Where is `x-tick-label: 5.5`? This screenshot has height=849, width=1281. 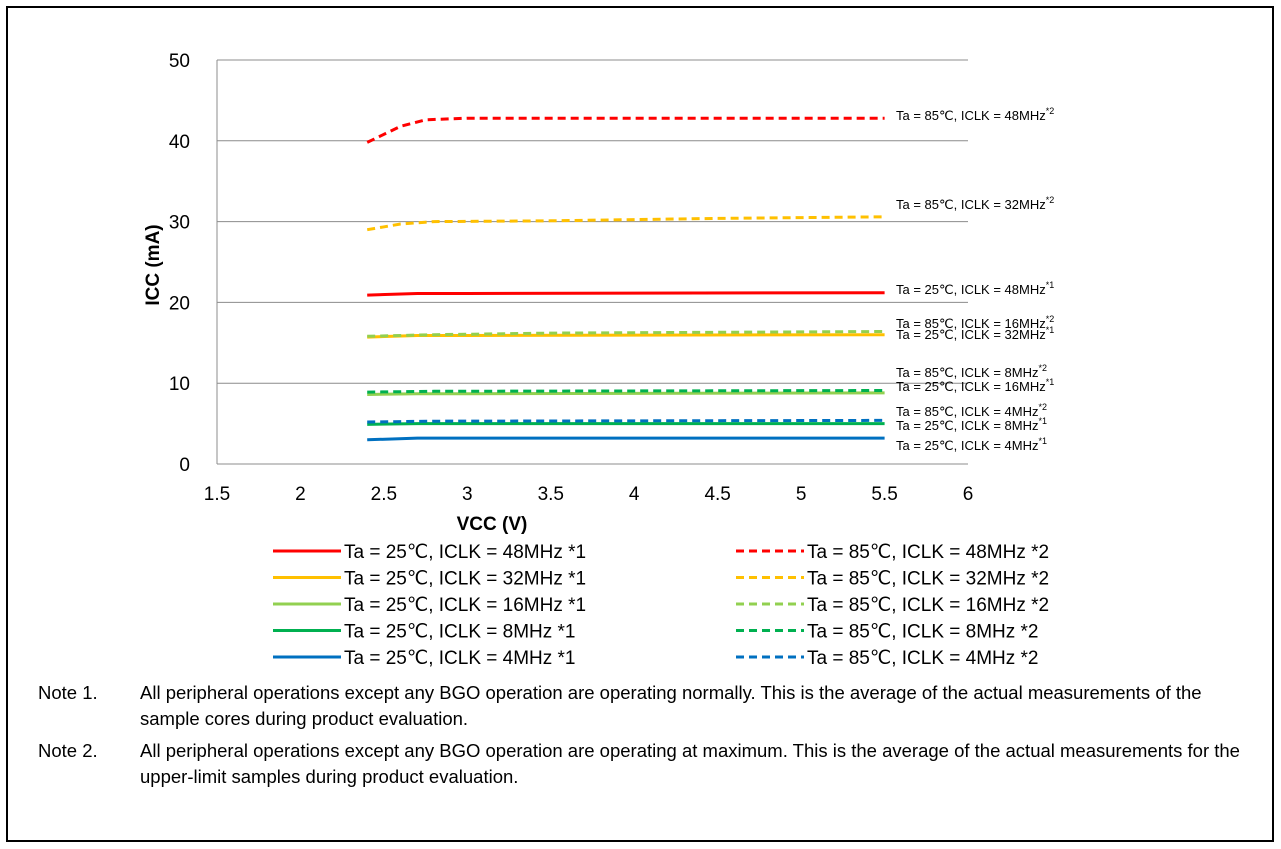
x-tick-label: 5.5 is located at coordinates (884, 494).